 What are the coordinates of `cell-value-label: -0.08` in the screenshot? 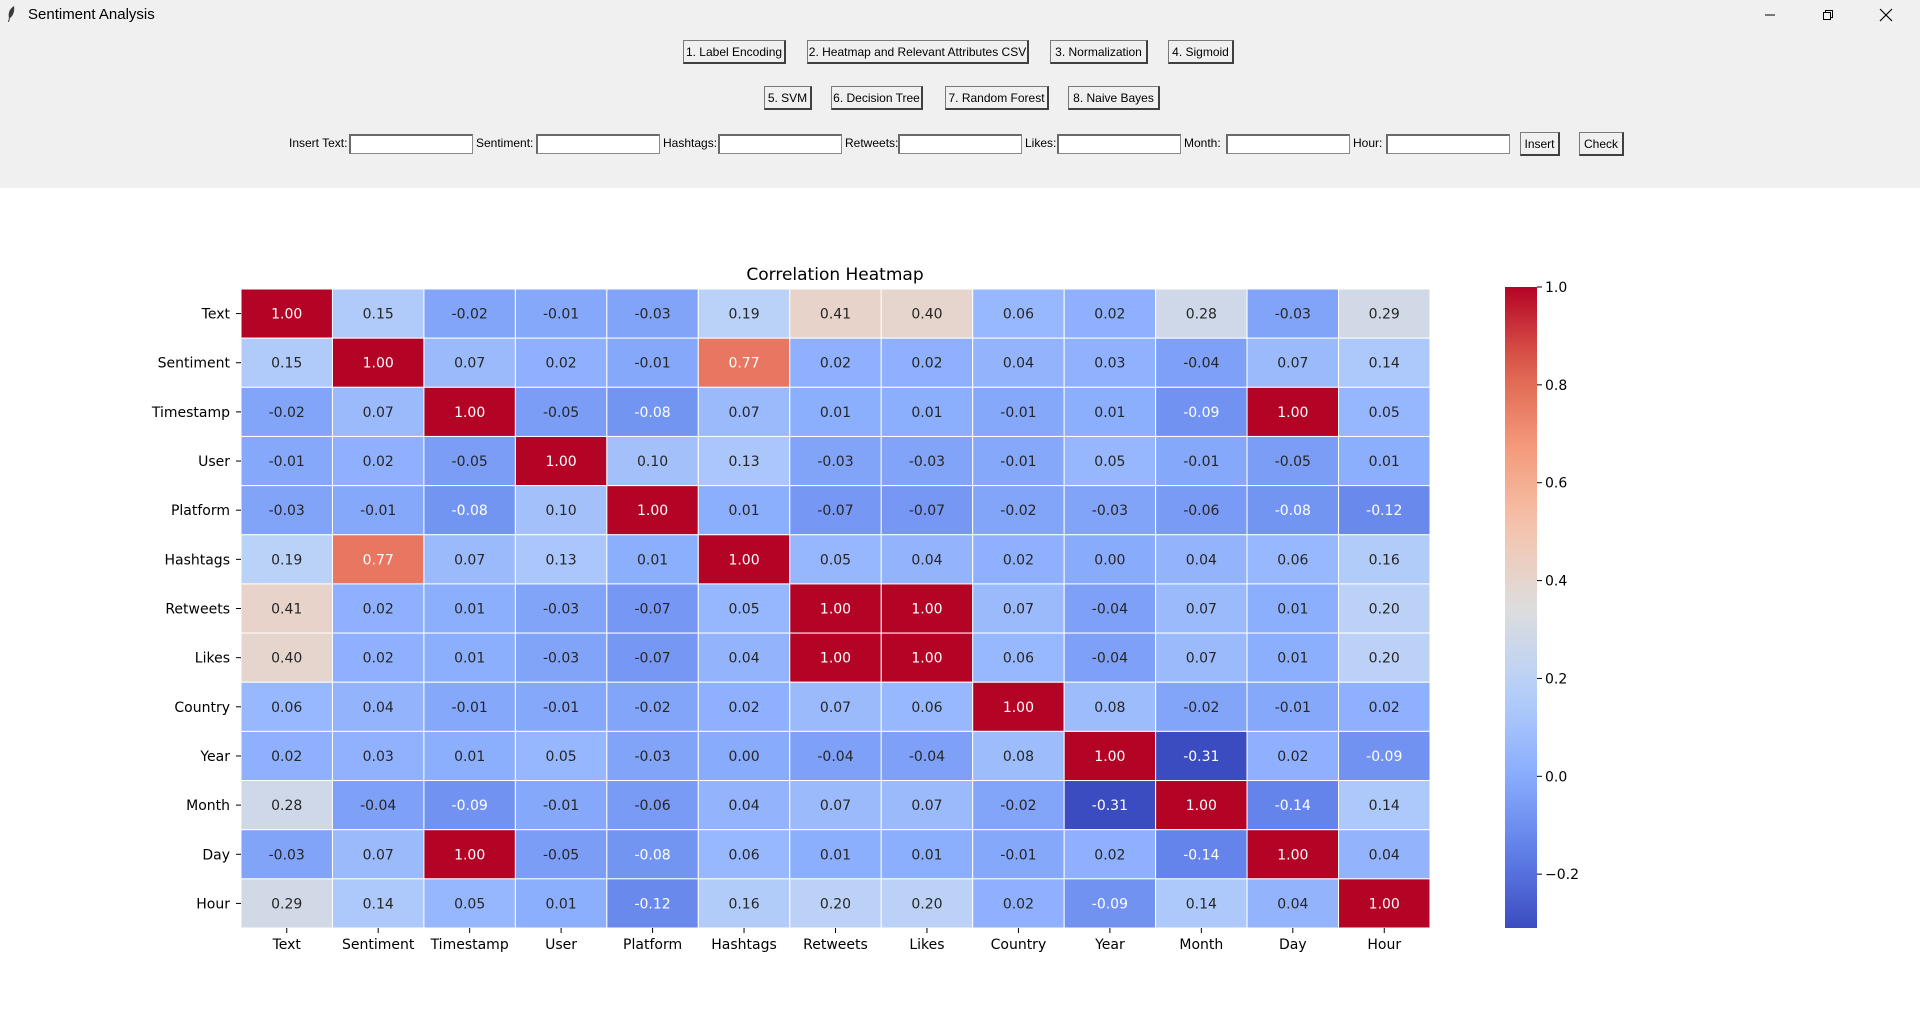 It's located at (652, 413).